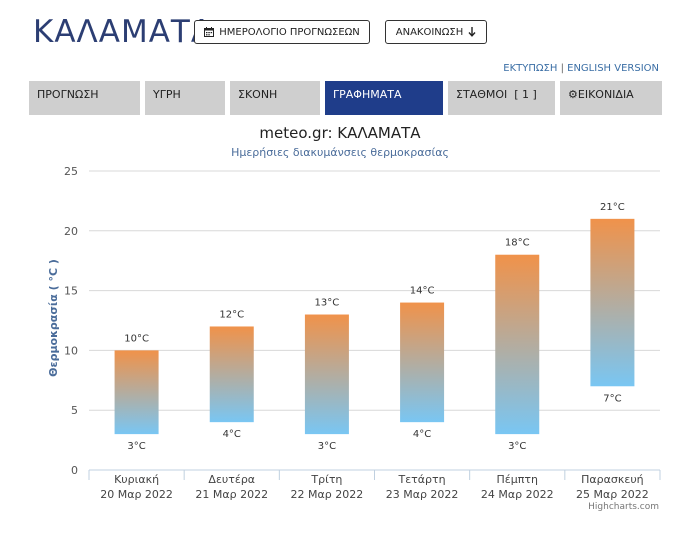 Image resolution: width=680 pixels, height=540 pixels. I want to click on max-temp-label: 12°C, so click(231, 314).